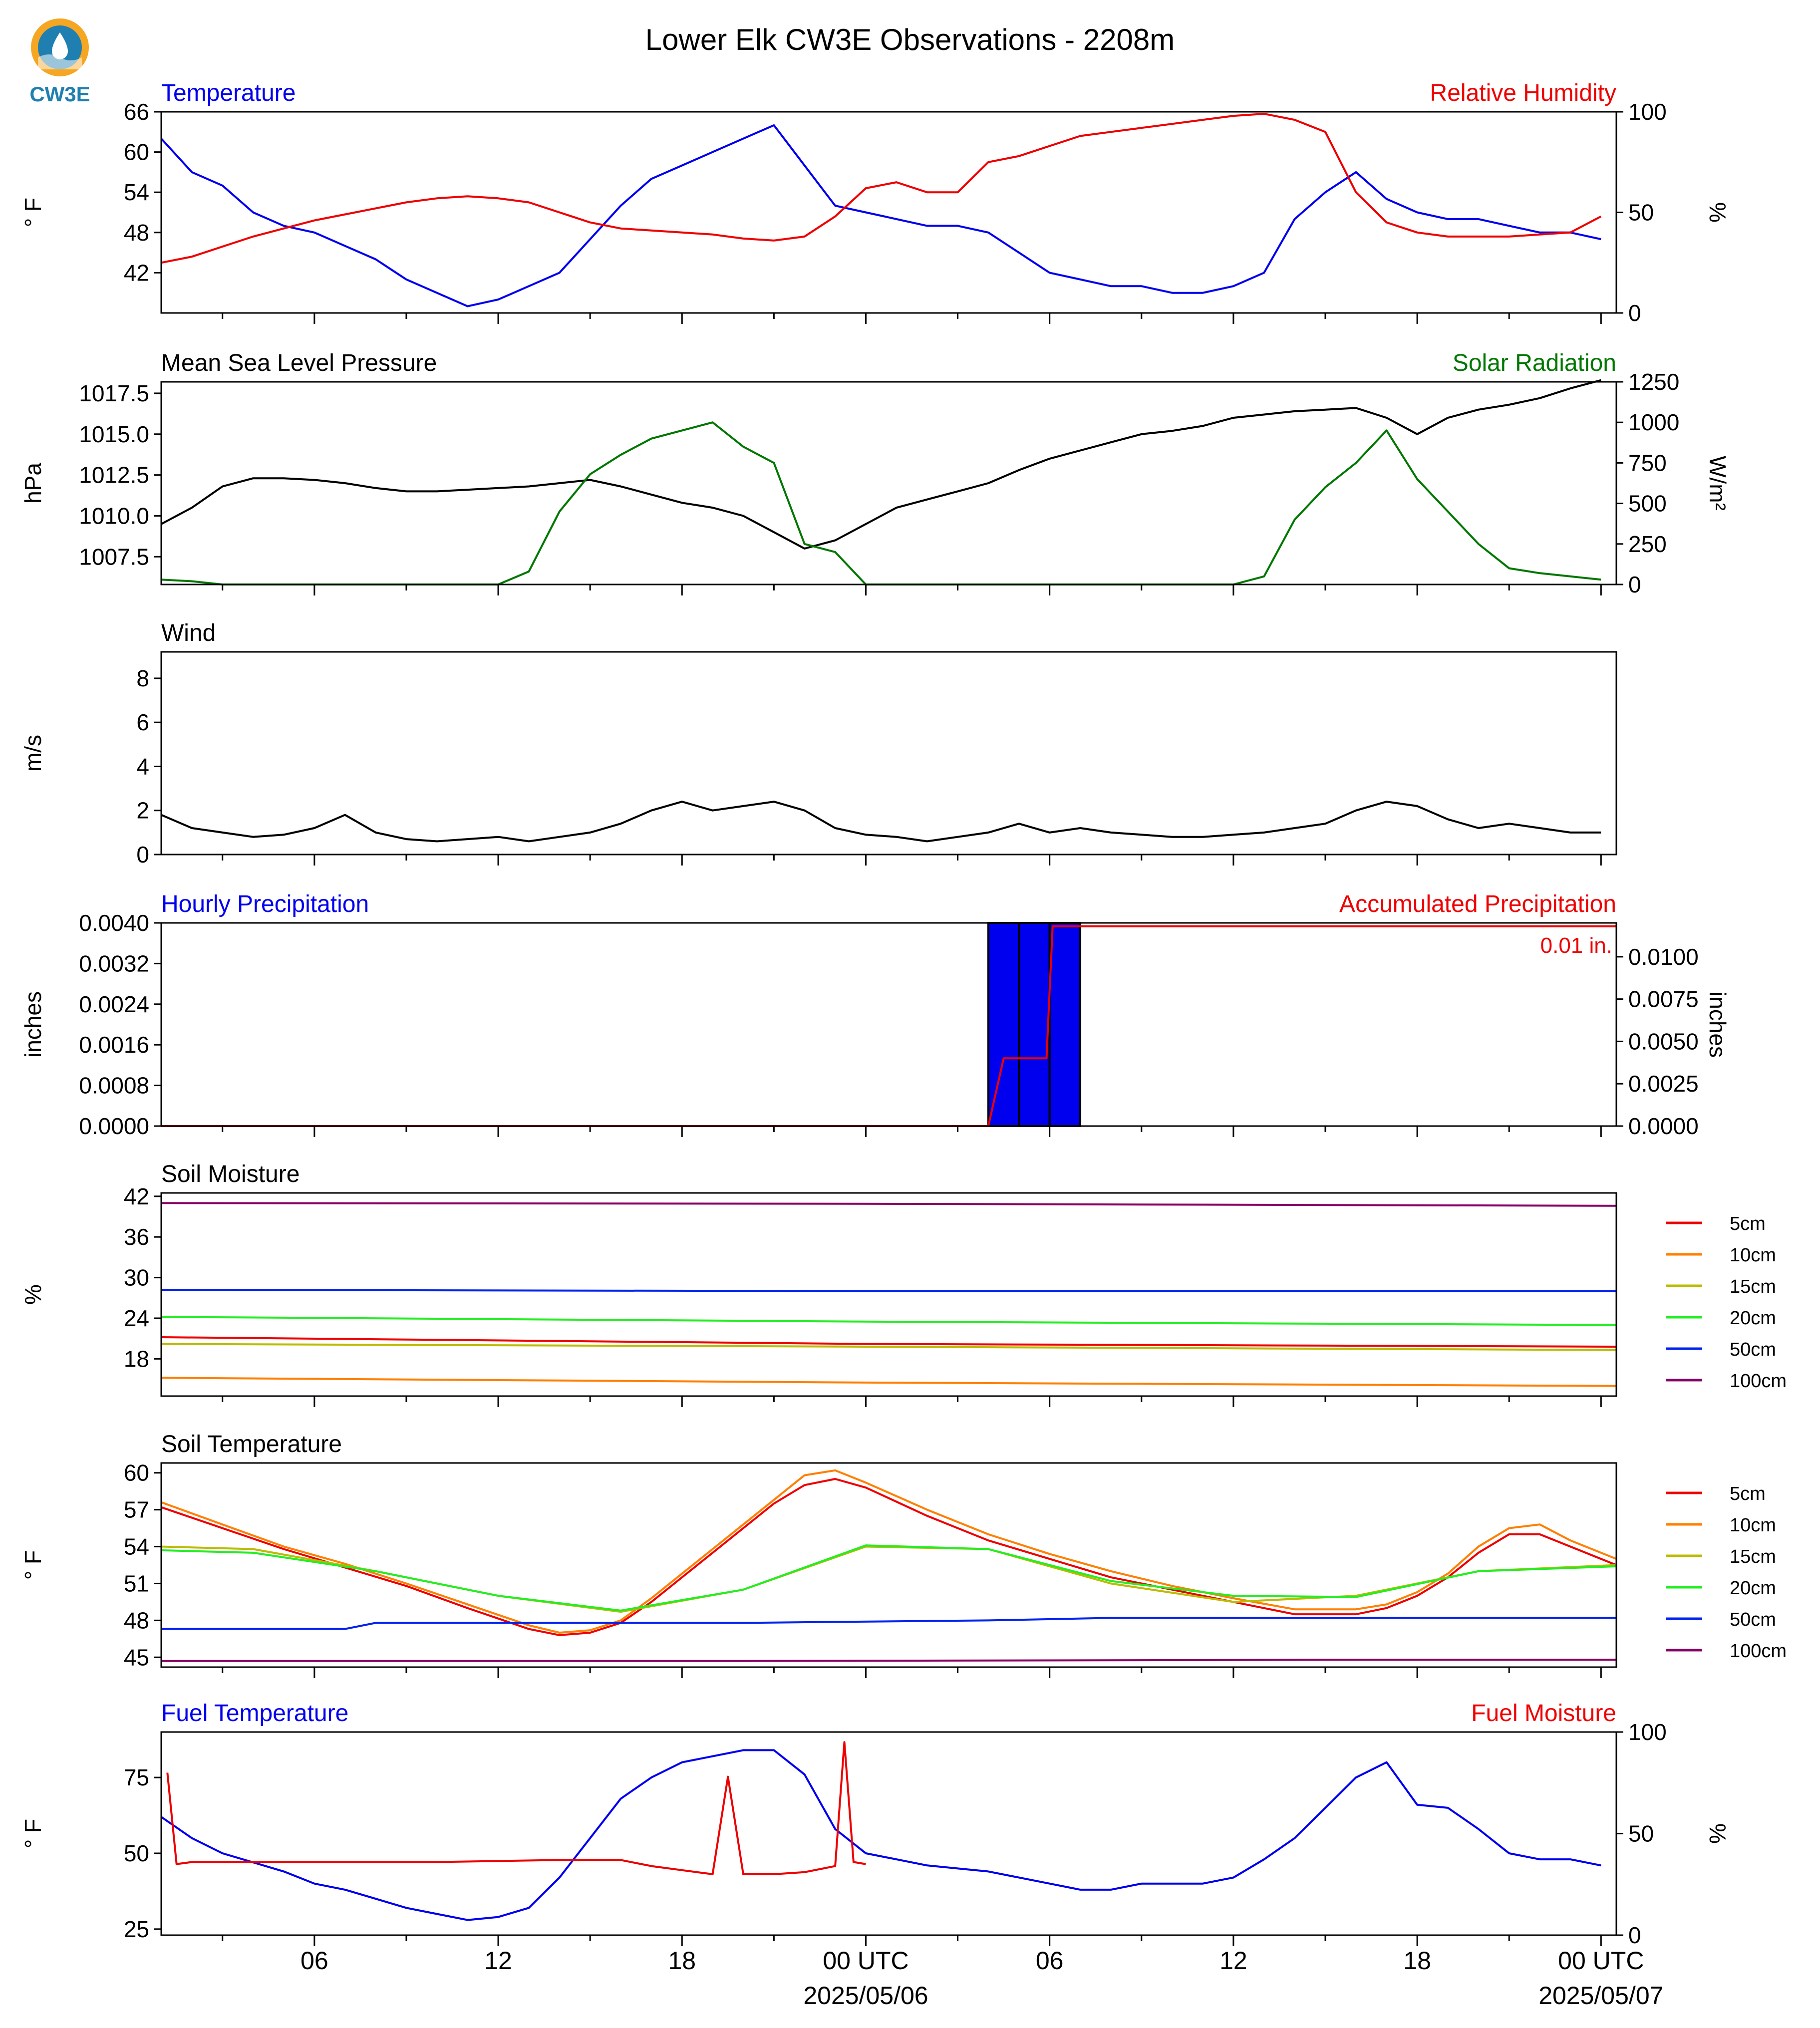 Image resolution: width=1820 pixels, height=2028 pixels. Describe the element at coordinates (114, 1045) in the screenshot. I see `y-tick-label-left: 0.0016` at that location.